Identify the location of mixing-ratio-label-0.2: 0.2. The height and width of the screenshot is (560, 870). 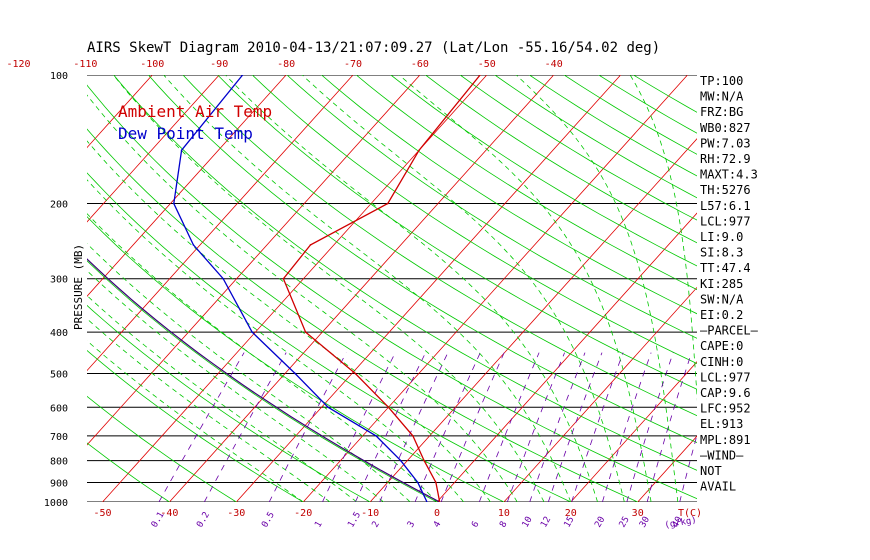
(203, 519).